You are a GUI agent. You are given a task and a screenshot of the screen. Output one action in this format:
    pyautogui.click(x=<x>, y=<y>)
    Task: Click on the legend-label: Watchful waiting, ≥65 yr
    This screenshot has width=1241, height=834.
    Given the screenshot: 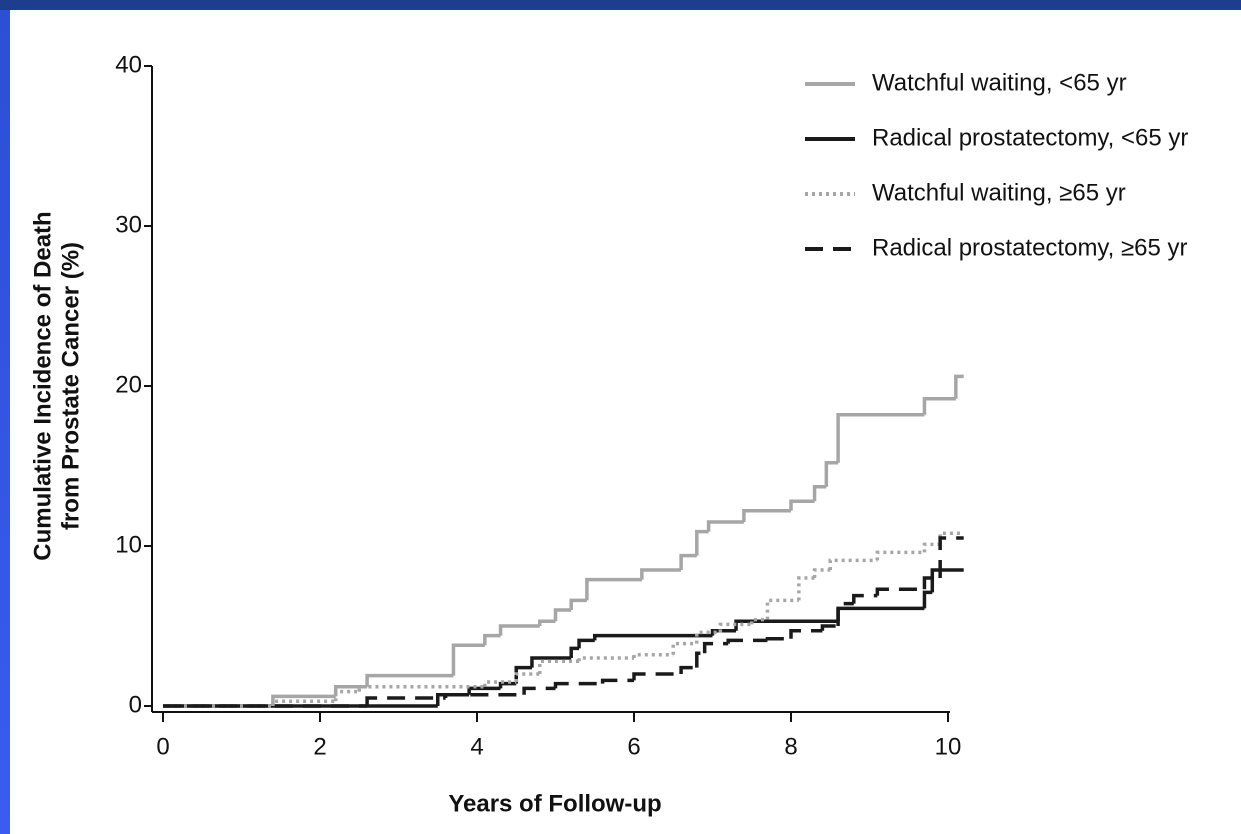 What is the action you would take?
    pyautogui.click(x=999, y=192)
    